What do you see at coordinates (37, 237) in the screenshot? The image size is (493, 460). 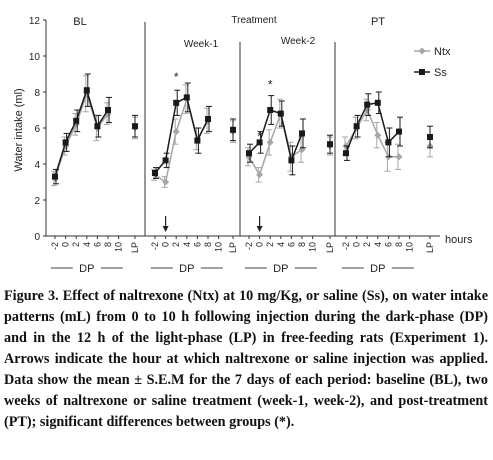 I see `y-tick-label: 0` at bounding box center [37, 237].